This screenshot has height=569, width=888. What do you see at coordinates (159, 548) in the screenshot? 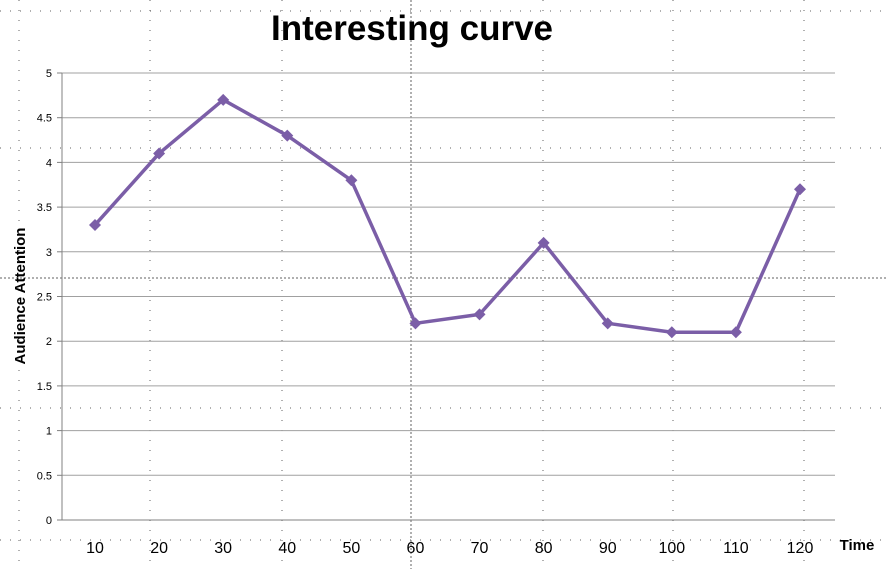
I see `x-tick-label: 20` at bounding box center [159, 548].